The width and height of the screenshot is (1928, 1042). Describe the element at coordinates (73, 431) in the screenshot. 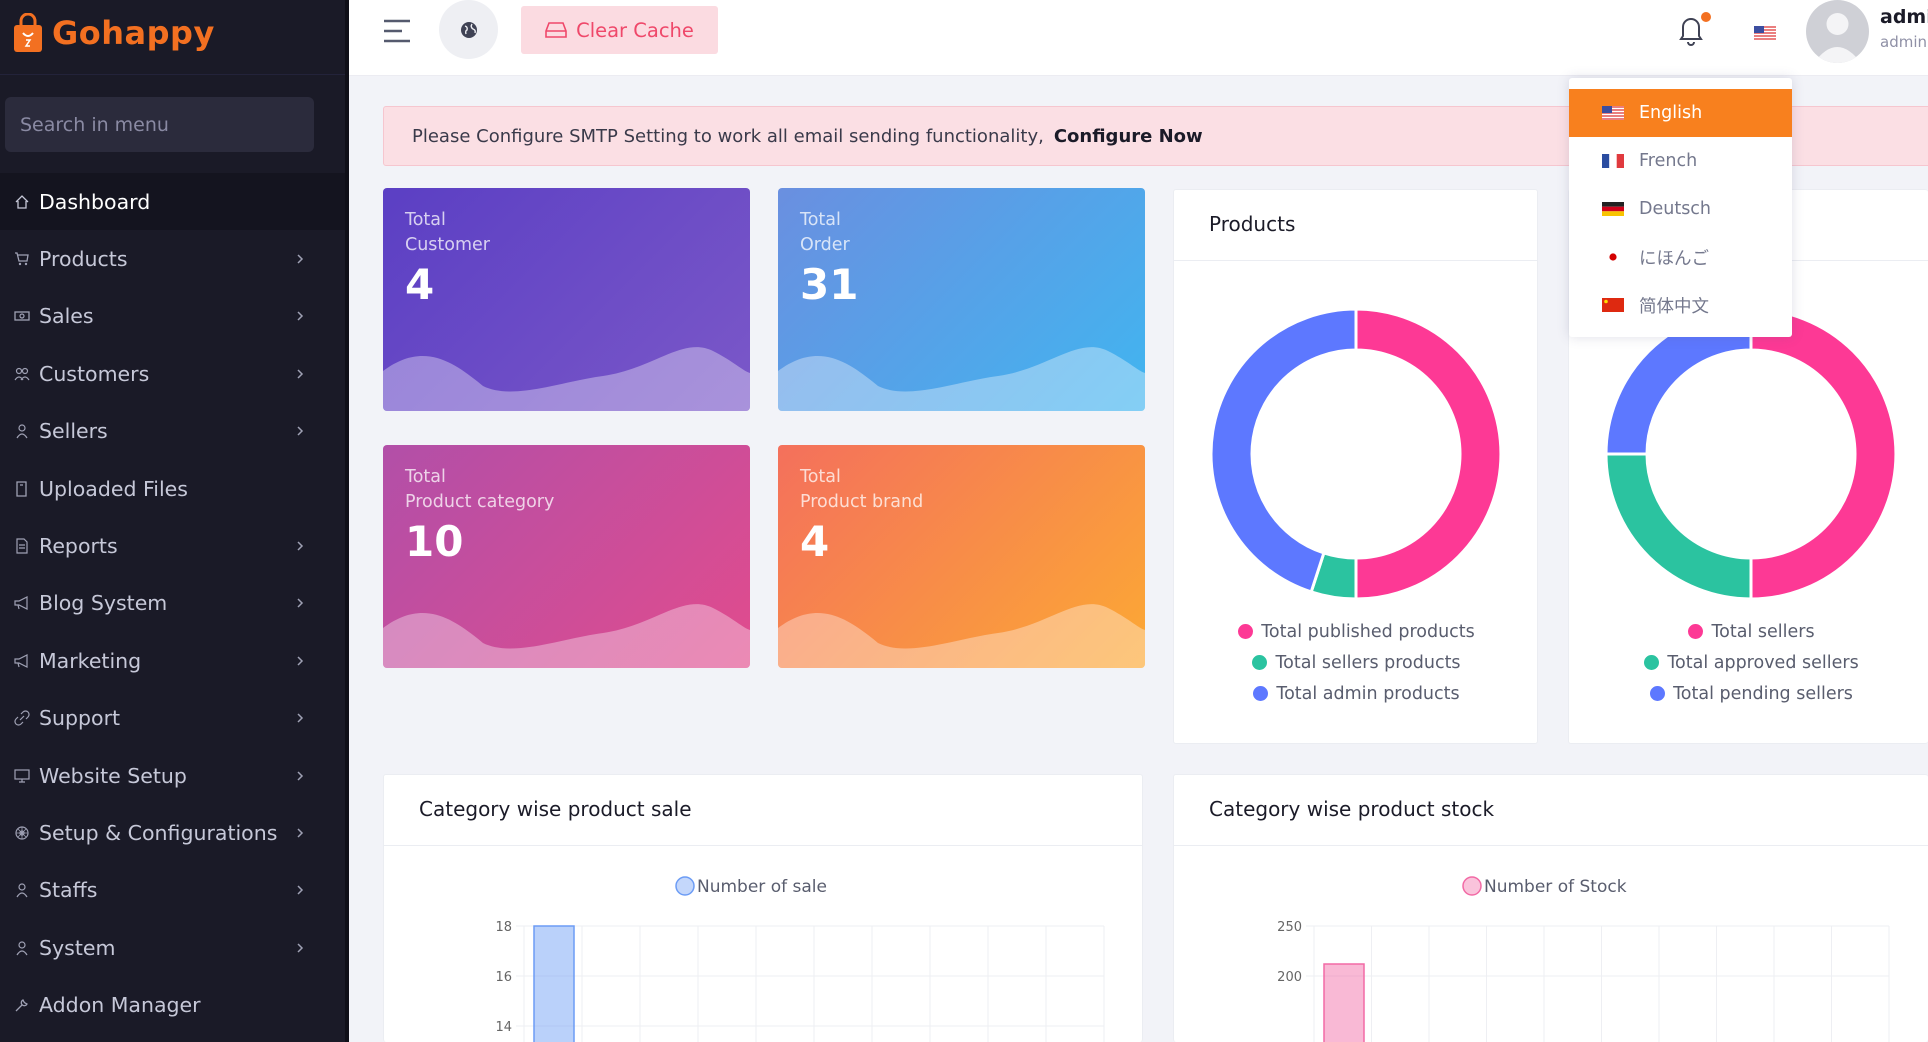

I see `sidebar-item-label: Sellers` at that location.